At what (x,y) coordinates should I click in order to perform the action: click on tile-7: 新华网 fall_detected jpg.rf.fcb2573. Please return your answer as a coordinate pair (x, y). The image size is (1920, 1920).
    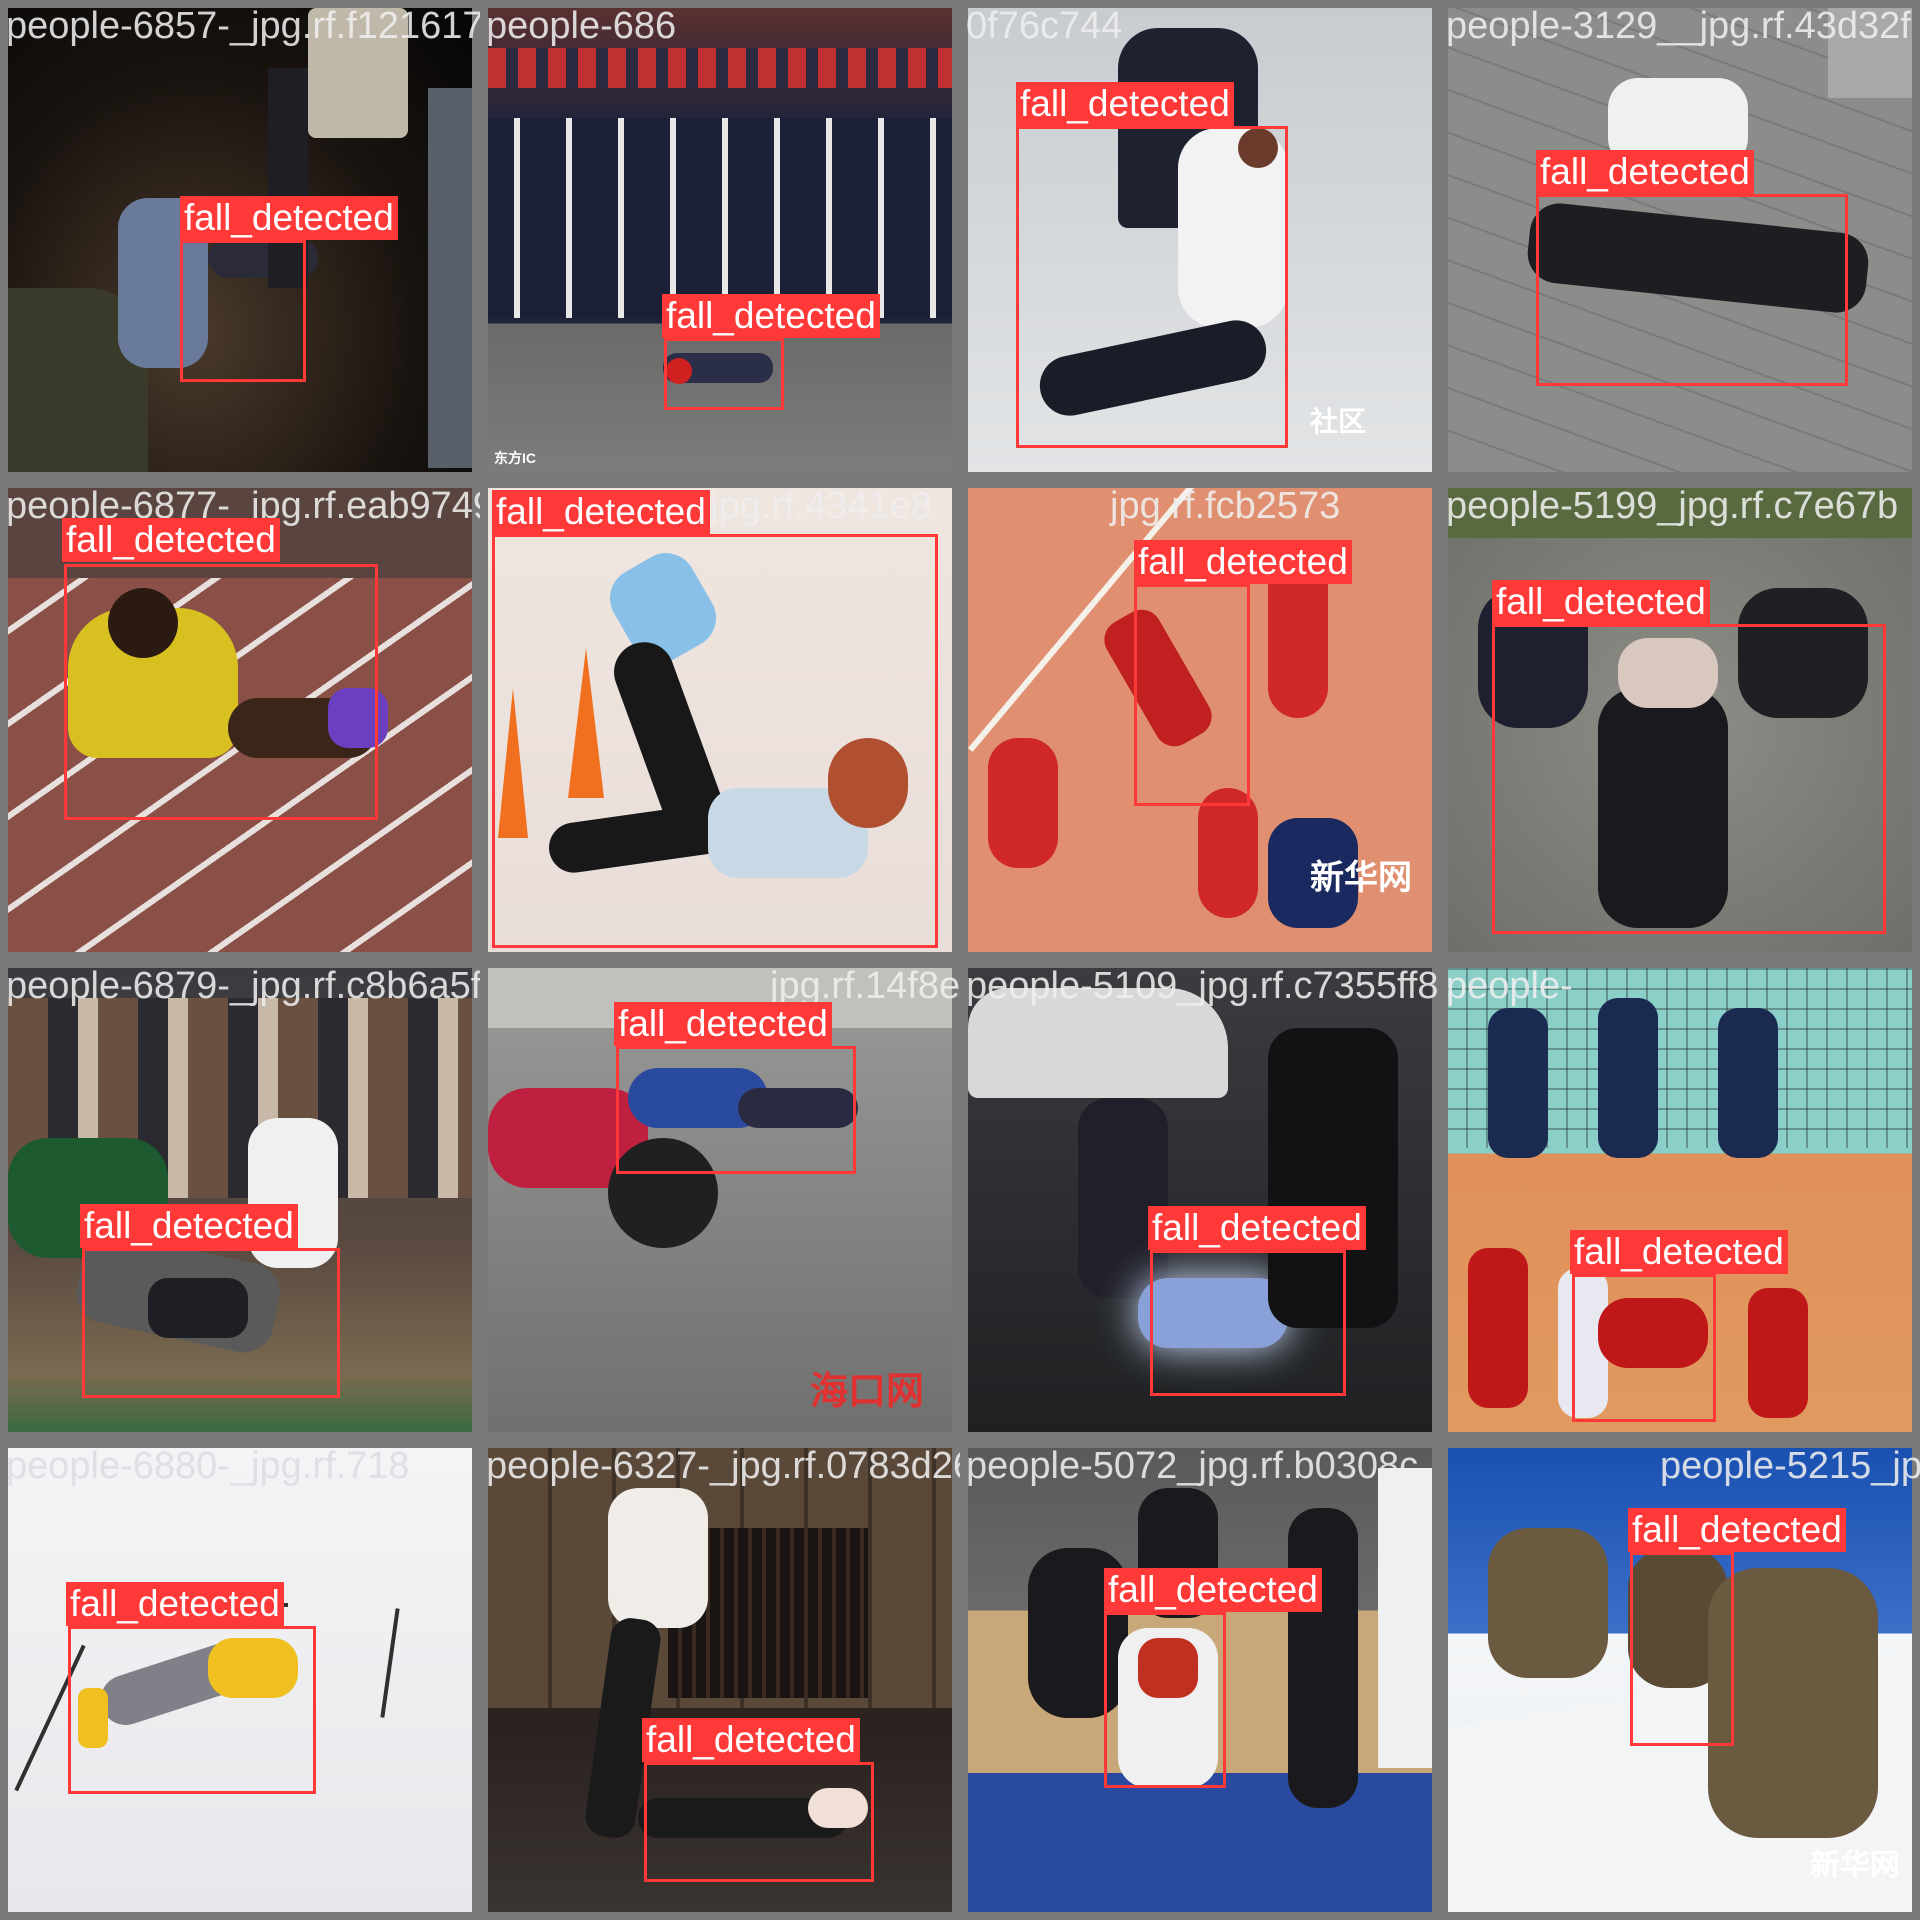
    Looking at the image, I should click on (1200, 720).